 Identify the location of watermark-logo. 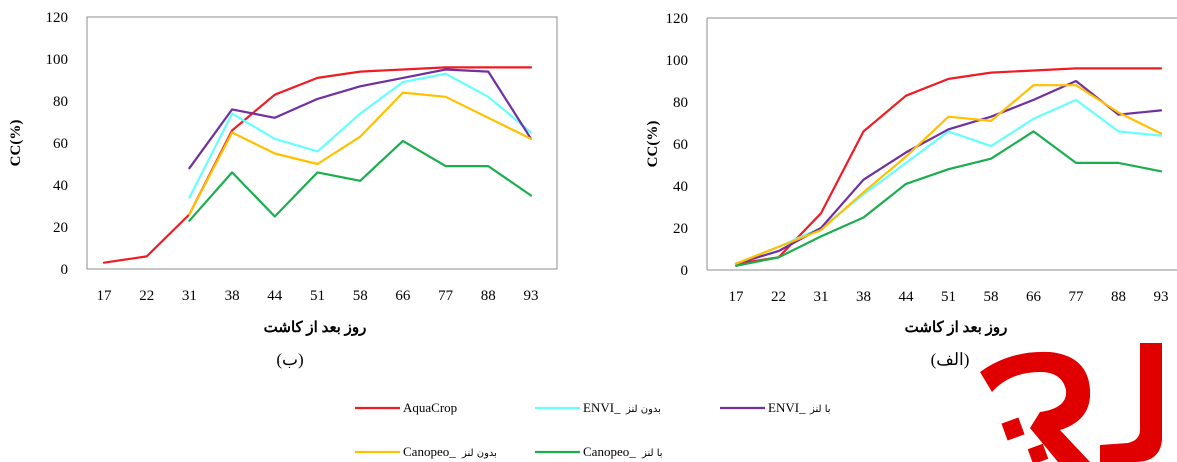
(1071, 402).